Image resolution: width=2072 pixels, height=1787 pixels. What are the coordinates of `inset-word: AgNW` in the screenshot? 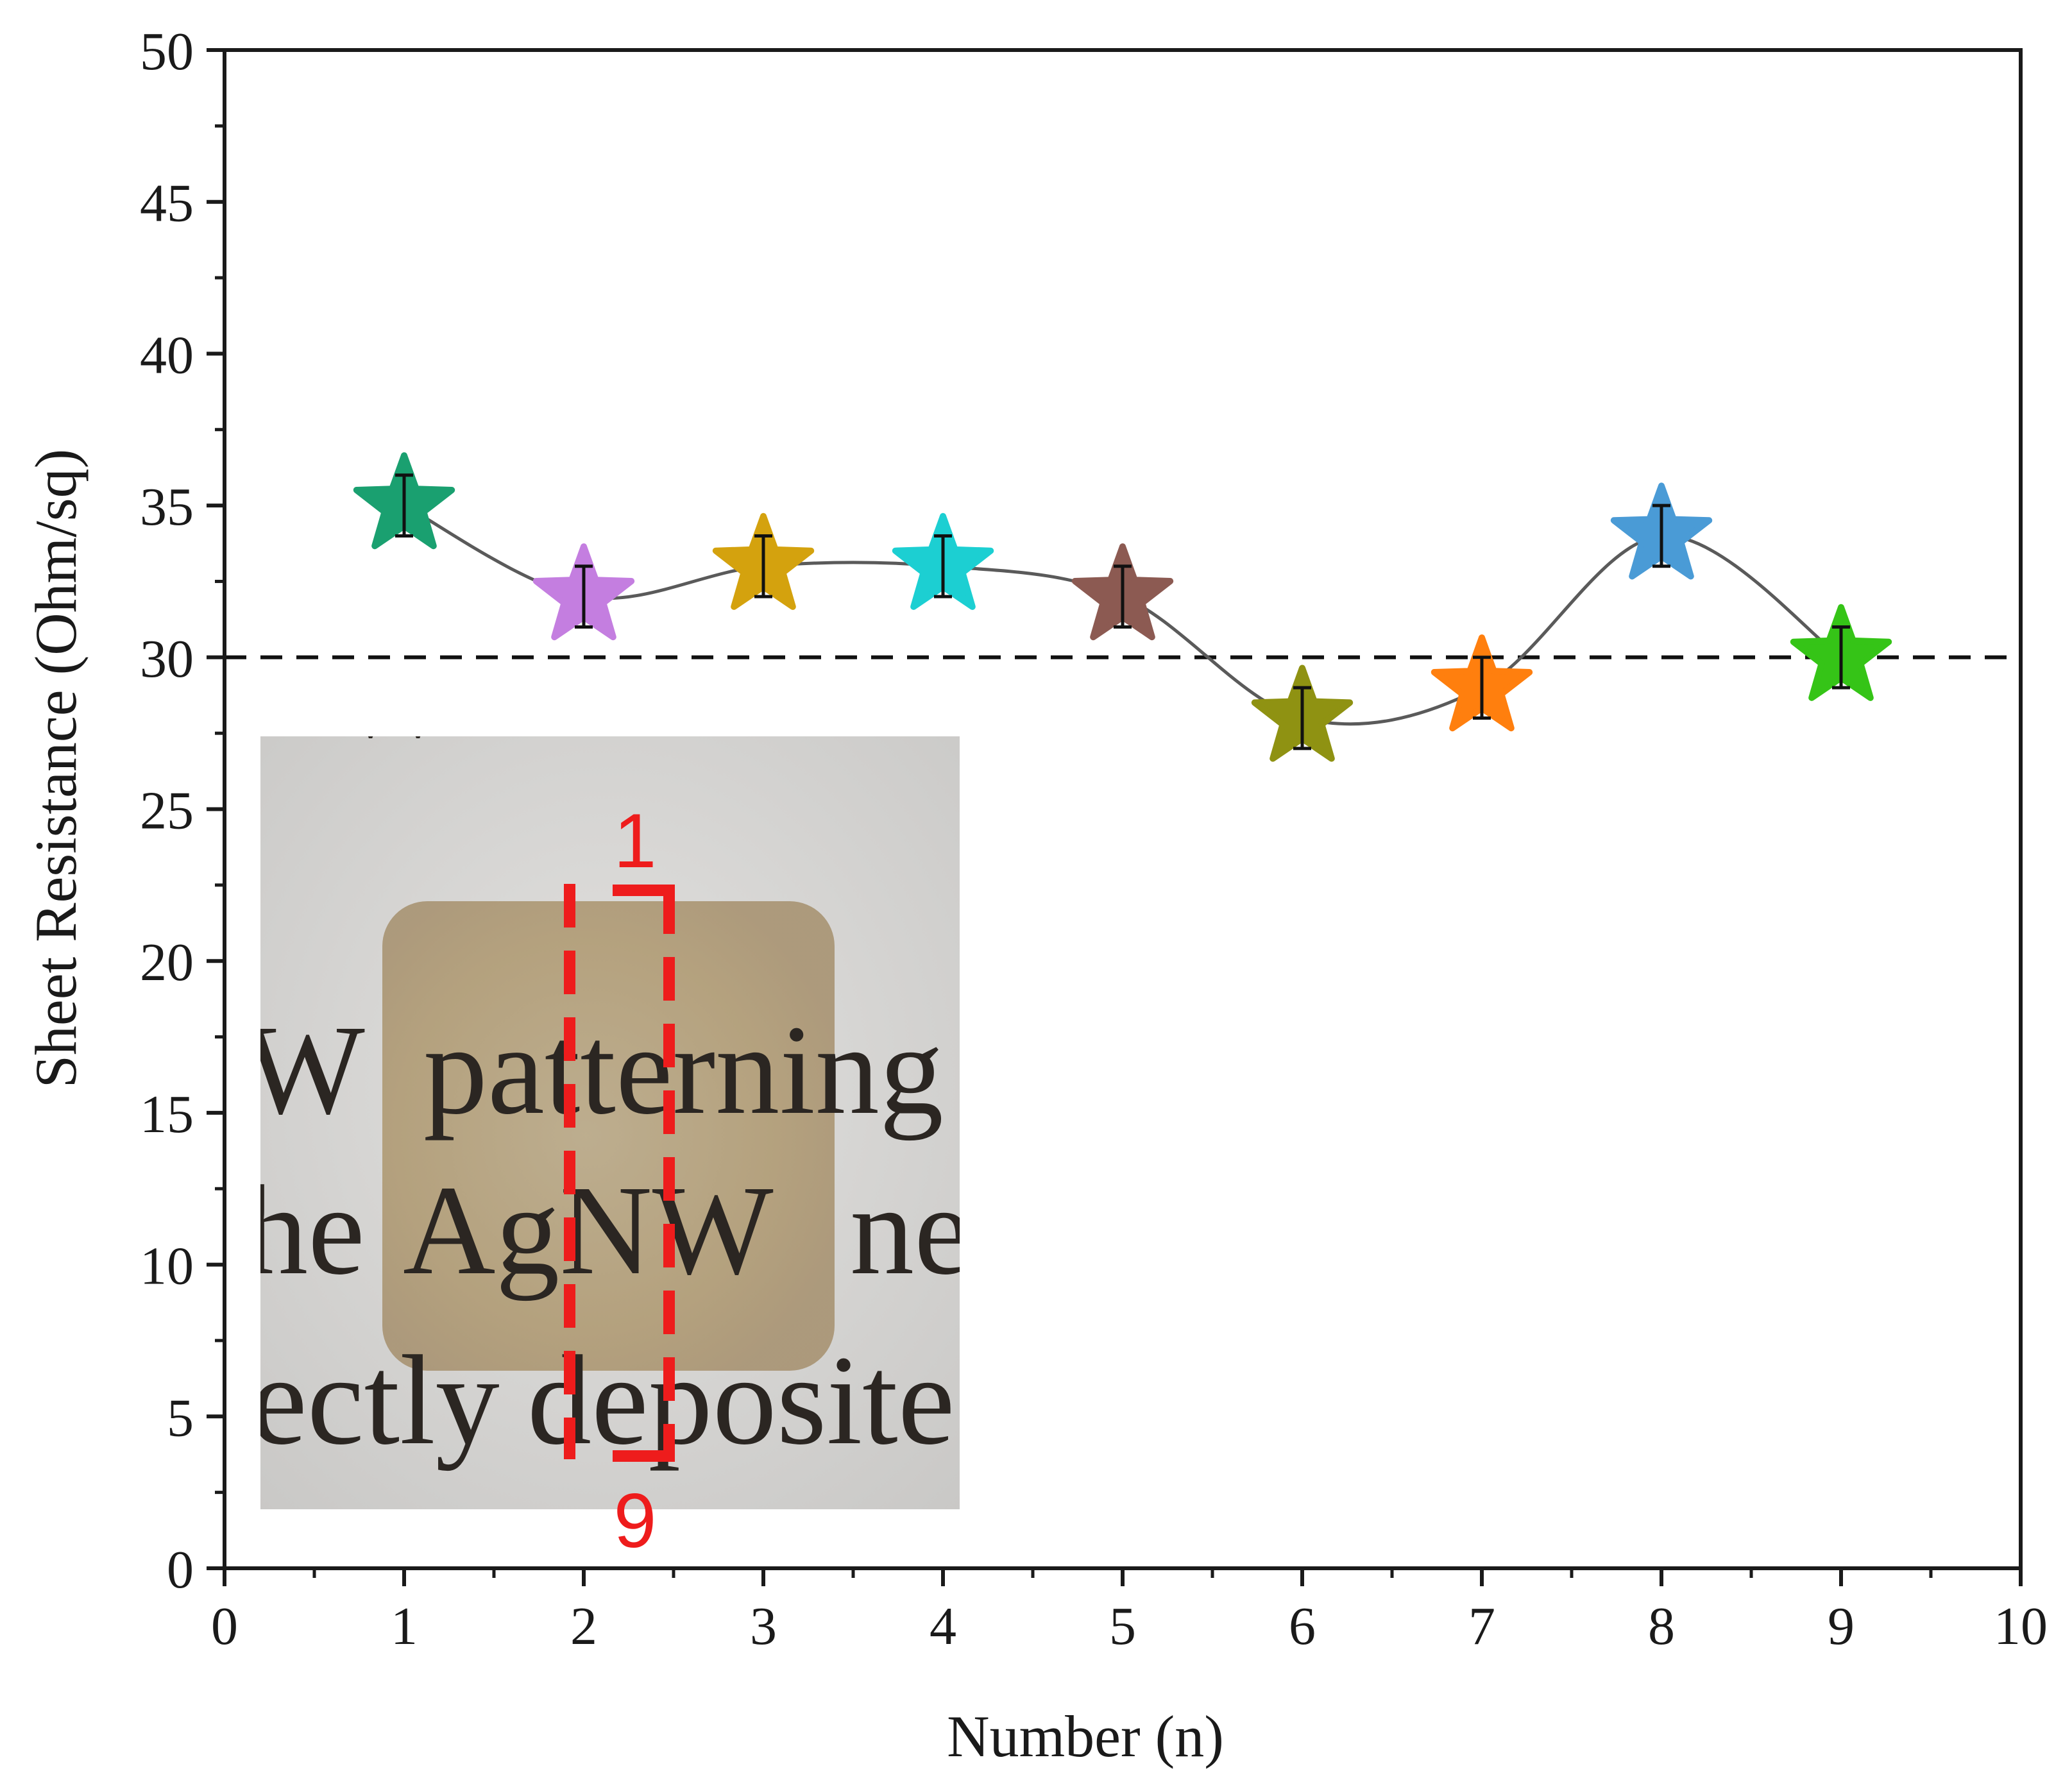 It's located at (589, 1230).